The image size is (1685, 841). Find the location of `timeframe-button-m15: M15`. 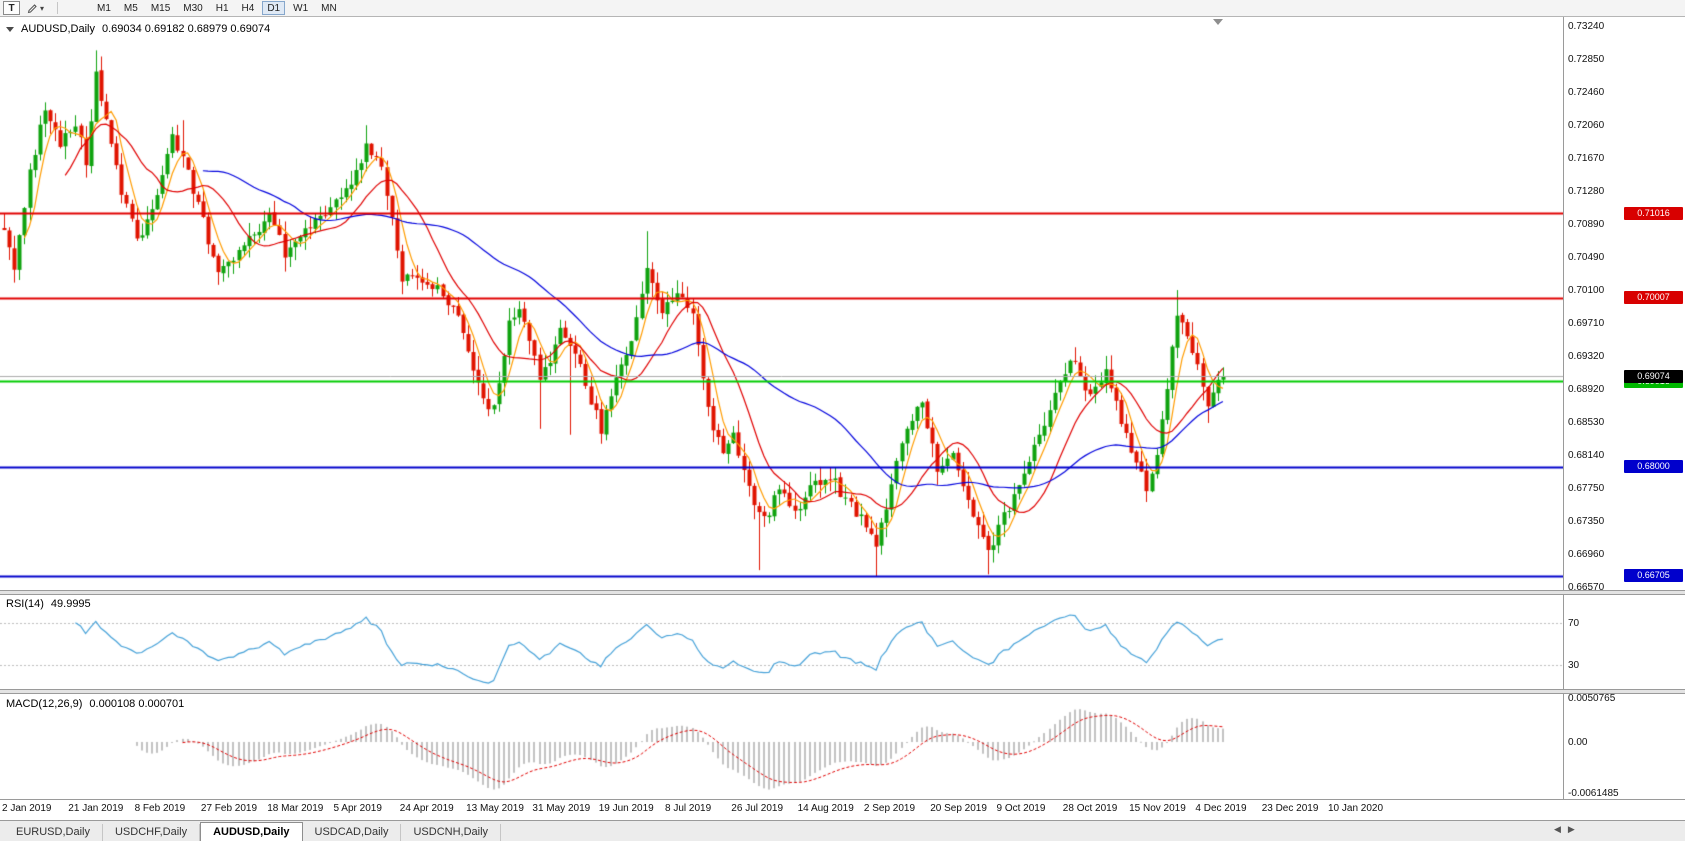

timeframe-button-m15: M15 is located at coordinates (160, 8).